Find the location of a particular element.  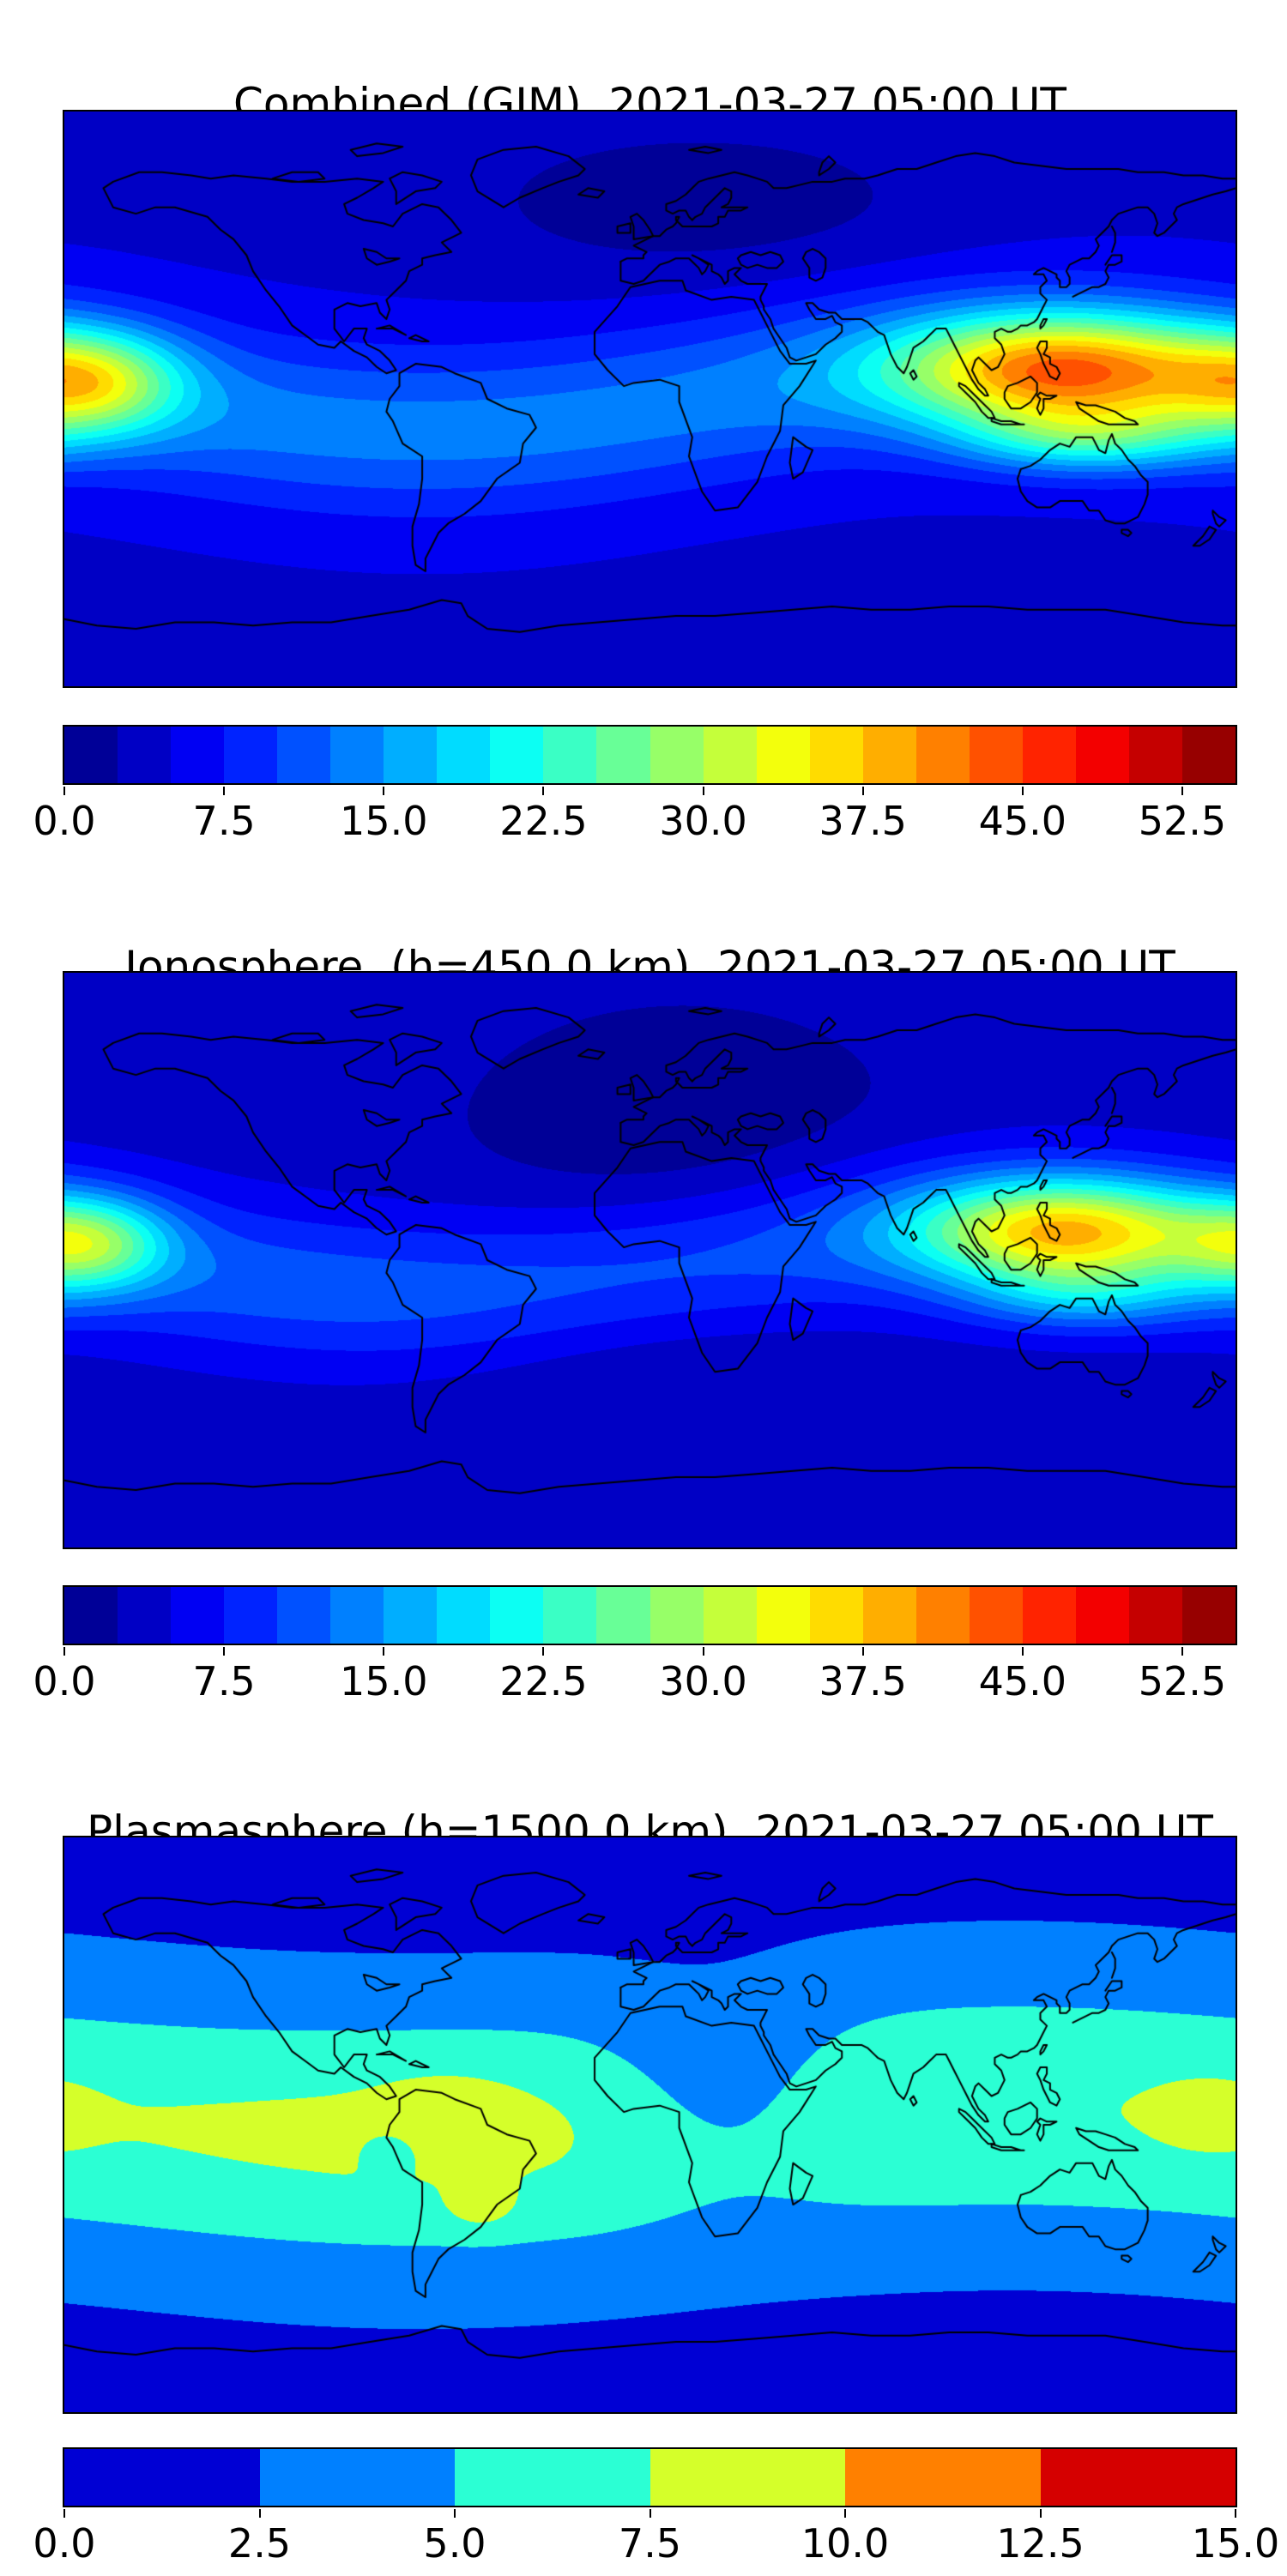

colorbar-ticks-plasmasphere: 0.0 2.5 5.0 7.5 10.0 12.5 15.0 is located at coordinates (656, 2542).